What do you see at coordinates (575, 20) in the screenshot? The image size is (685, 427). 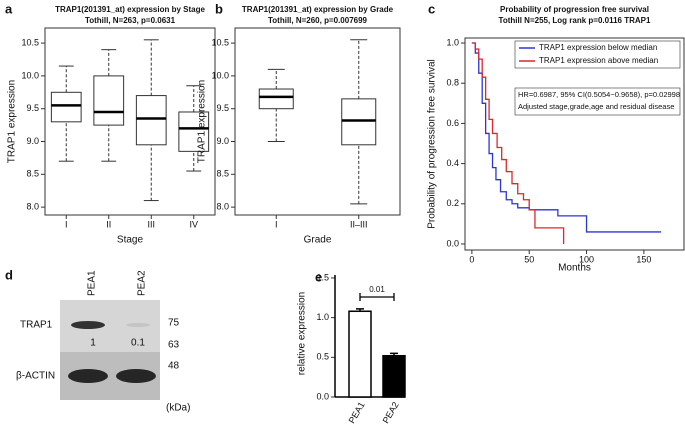 I see `chart-subtitle: Tothill N=255, Log rank p=0.0116 TRAP1` at bounding box center [575, 20].